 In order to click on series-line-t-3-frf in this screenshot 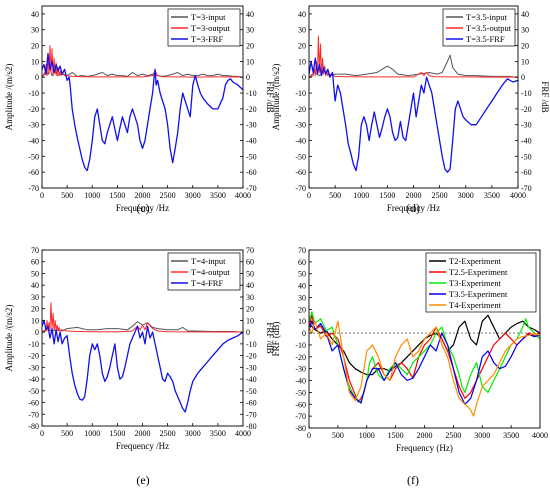, I will do `click(142, 112)`.